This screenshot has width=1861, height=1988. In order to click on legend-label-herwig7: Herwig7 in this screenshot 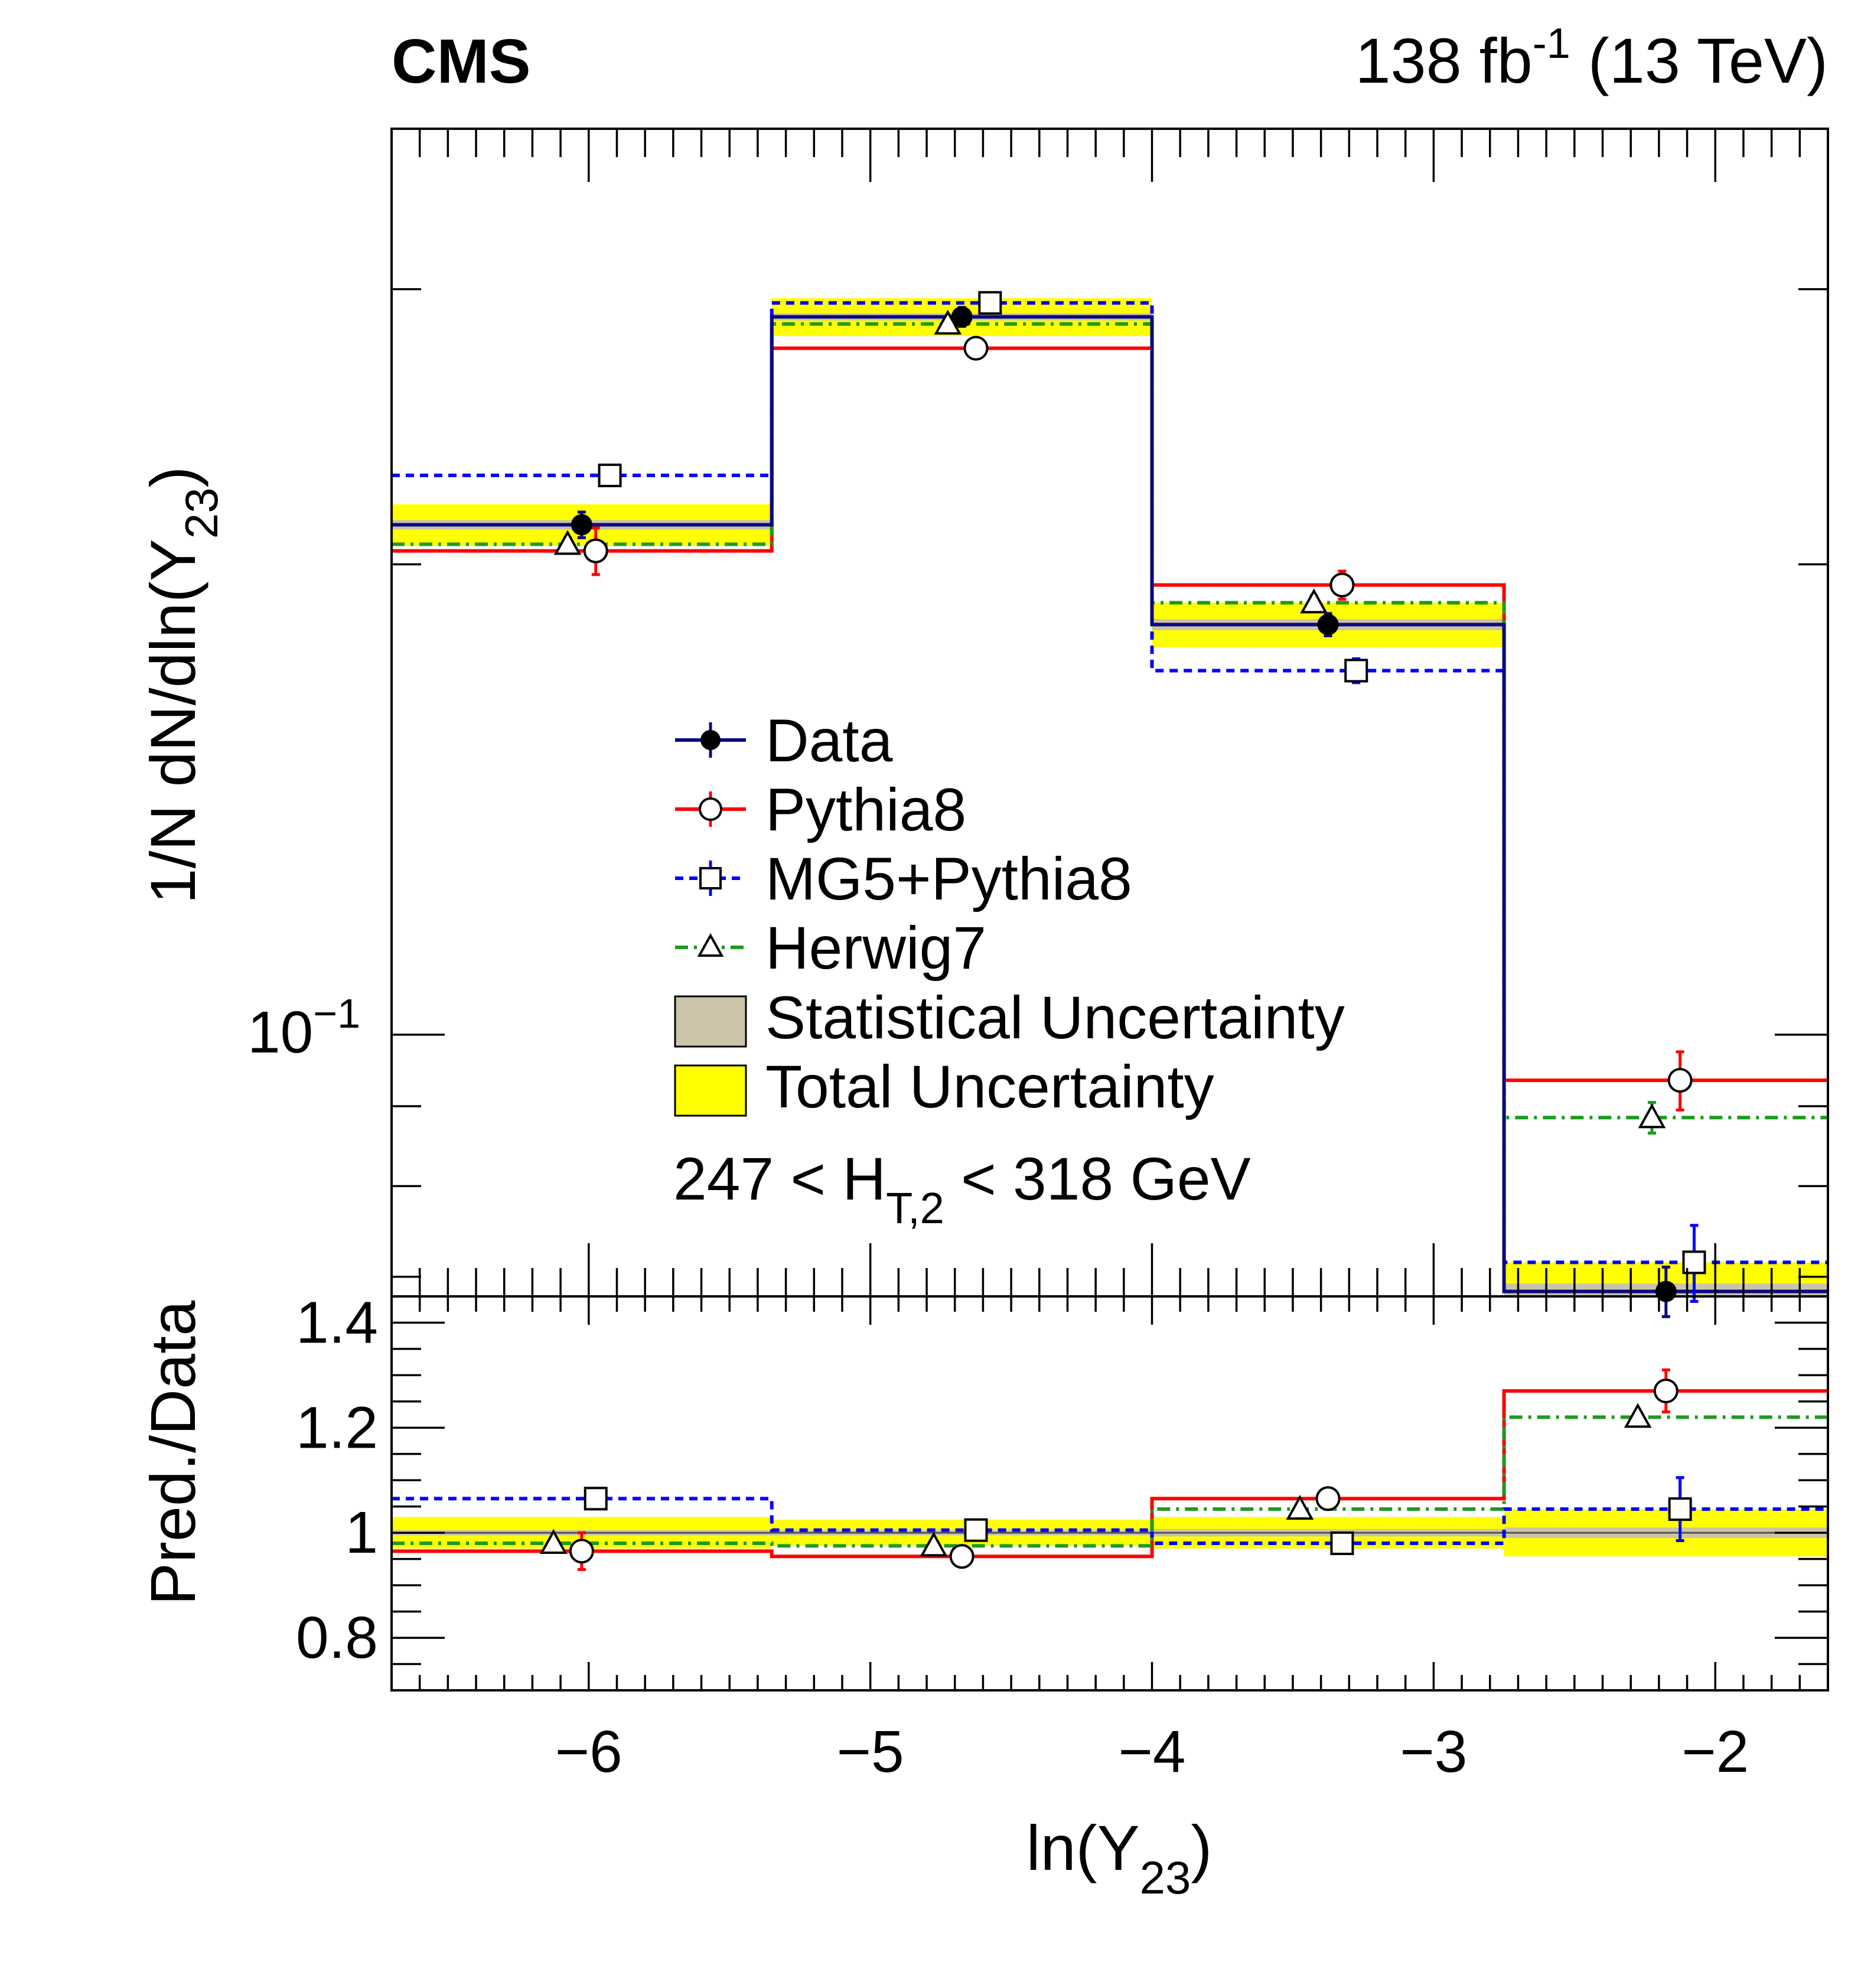, I will do `click(875, 948)`.